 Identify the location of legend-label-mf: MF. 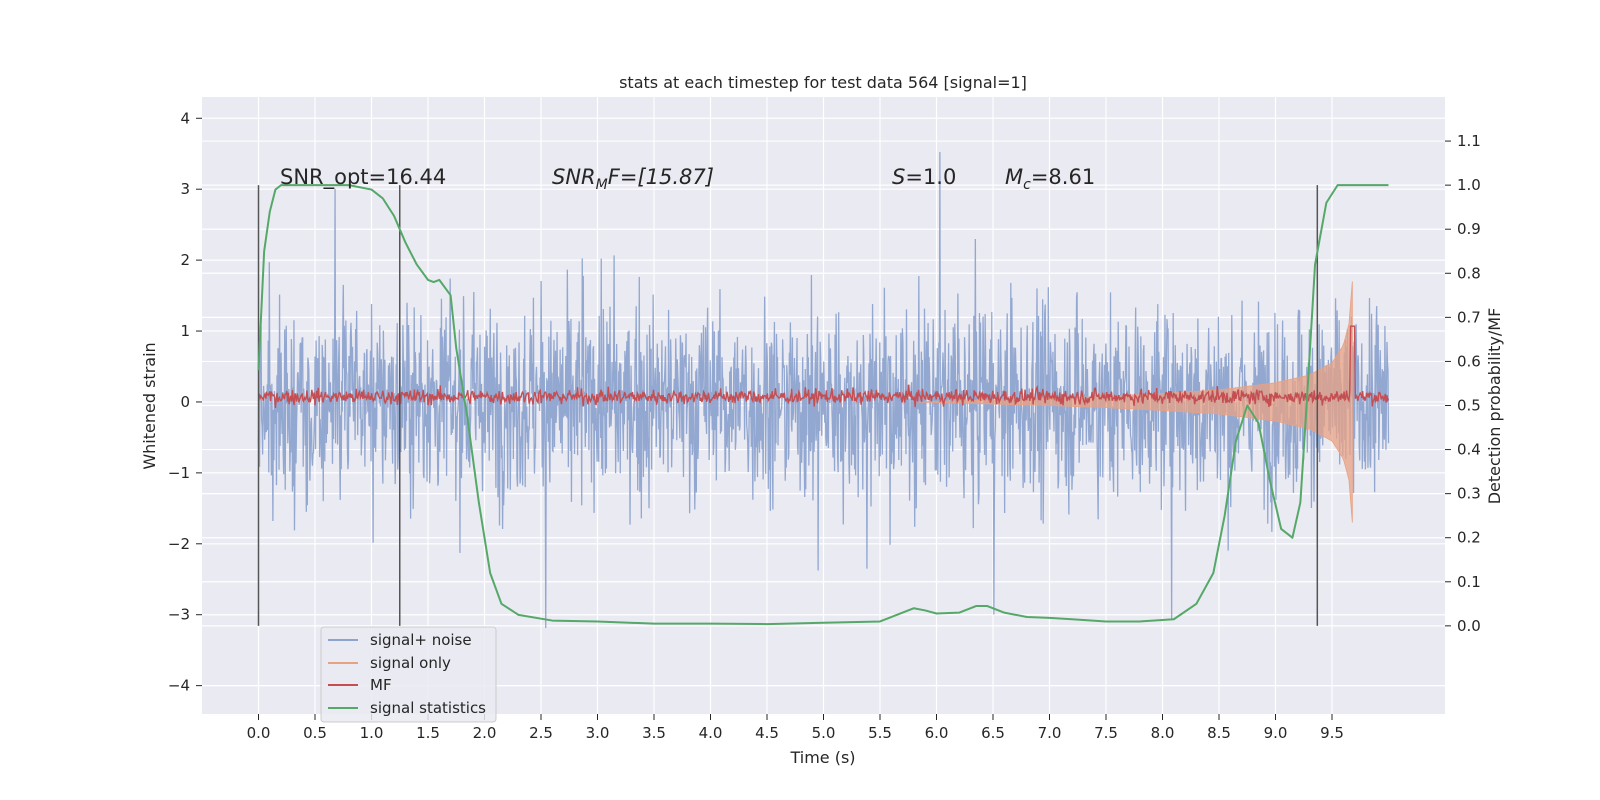
(381, 685).